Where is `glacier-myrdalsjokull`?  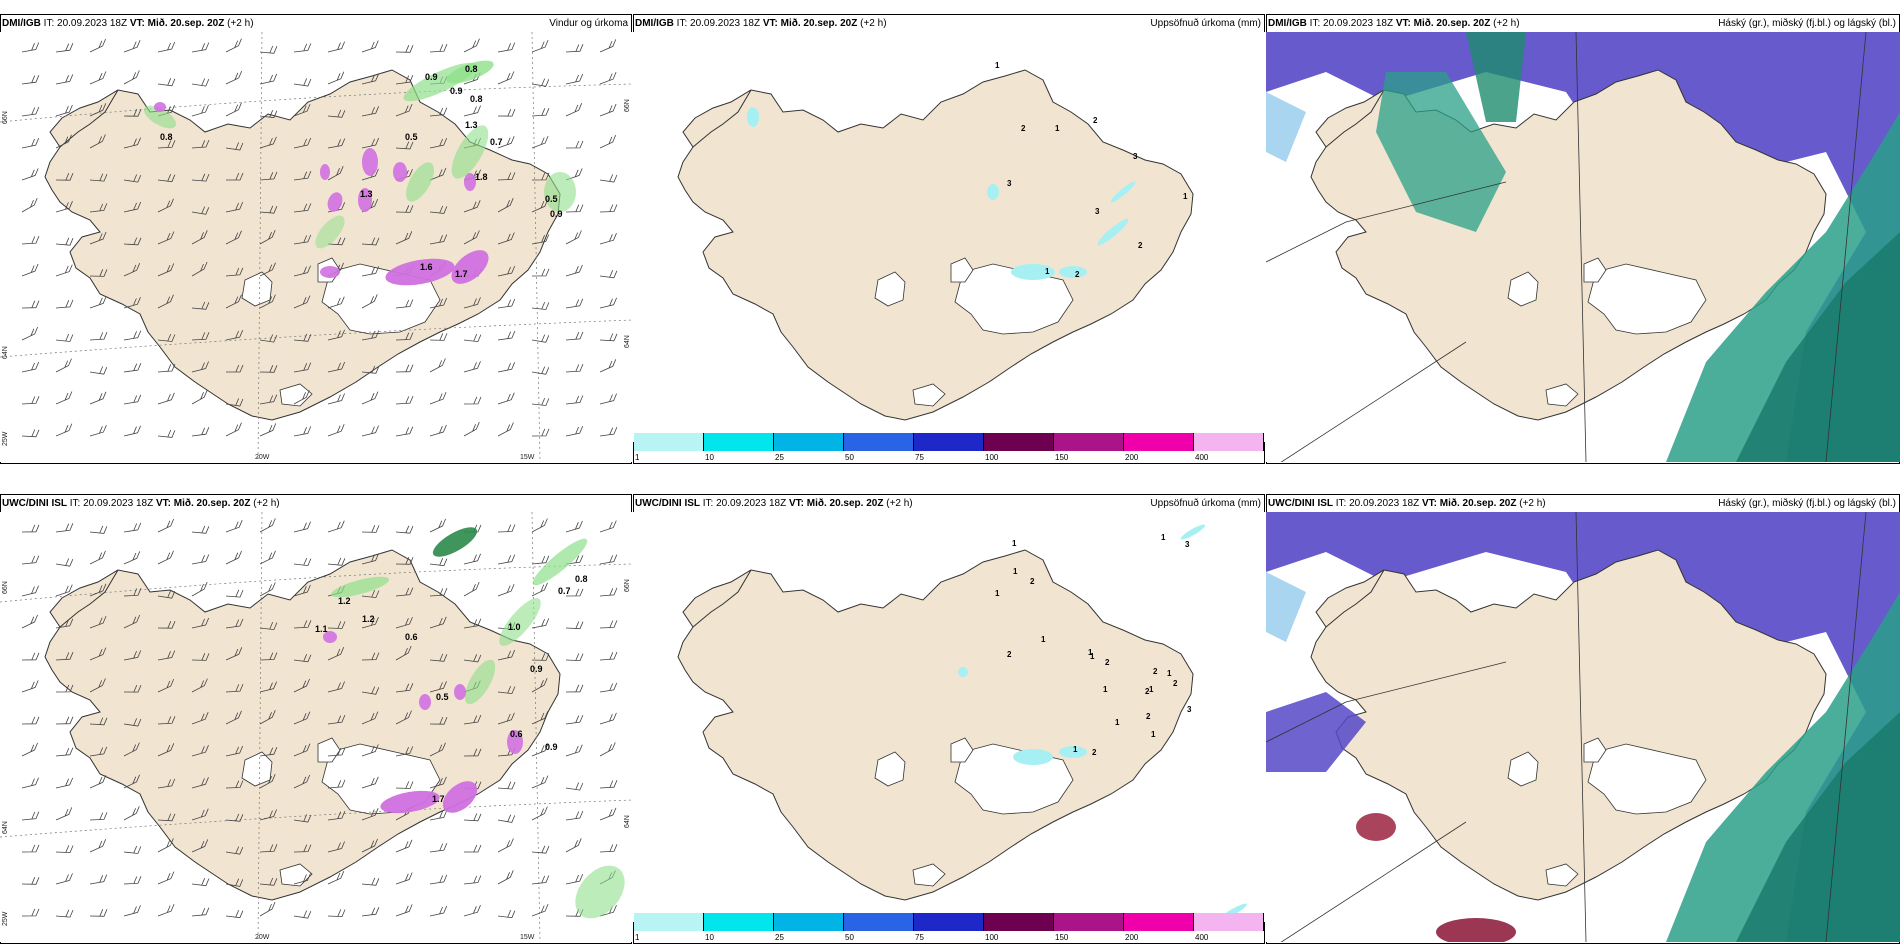
glacier-myrdalsjokull is located at coordinates (929, 395).